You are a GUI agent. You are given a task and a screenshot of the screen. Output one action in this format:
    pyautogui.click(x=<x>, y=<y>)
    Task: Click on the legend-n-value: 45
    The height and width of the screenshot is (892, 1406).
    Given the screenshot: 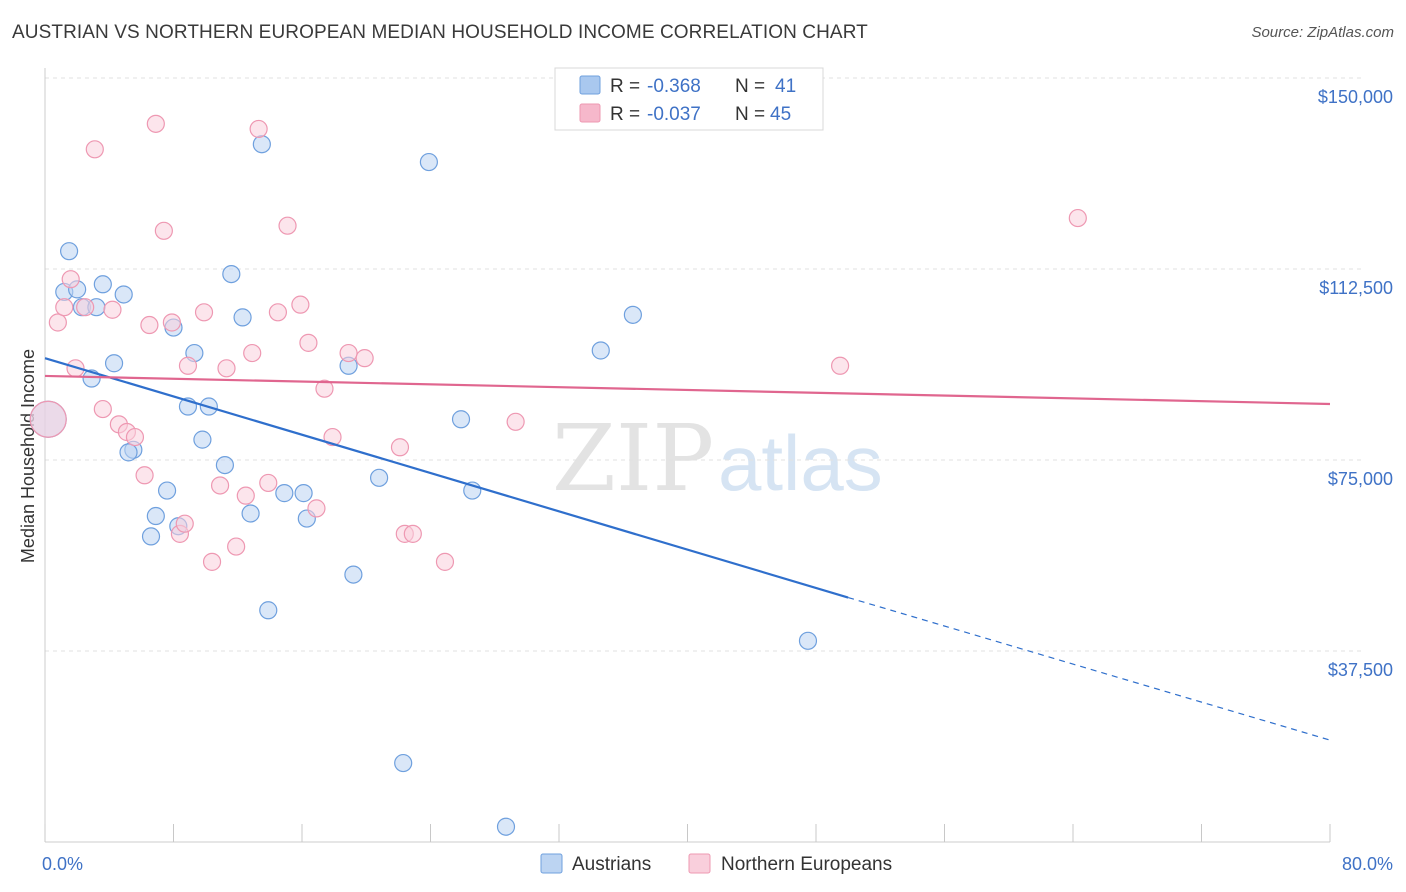 What is the action you would take?
    pyautogui.click(x=780, y=114)
    